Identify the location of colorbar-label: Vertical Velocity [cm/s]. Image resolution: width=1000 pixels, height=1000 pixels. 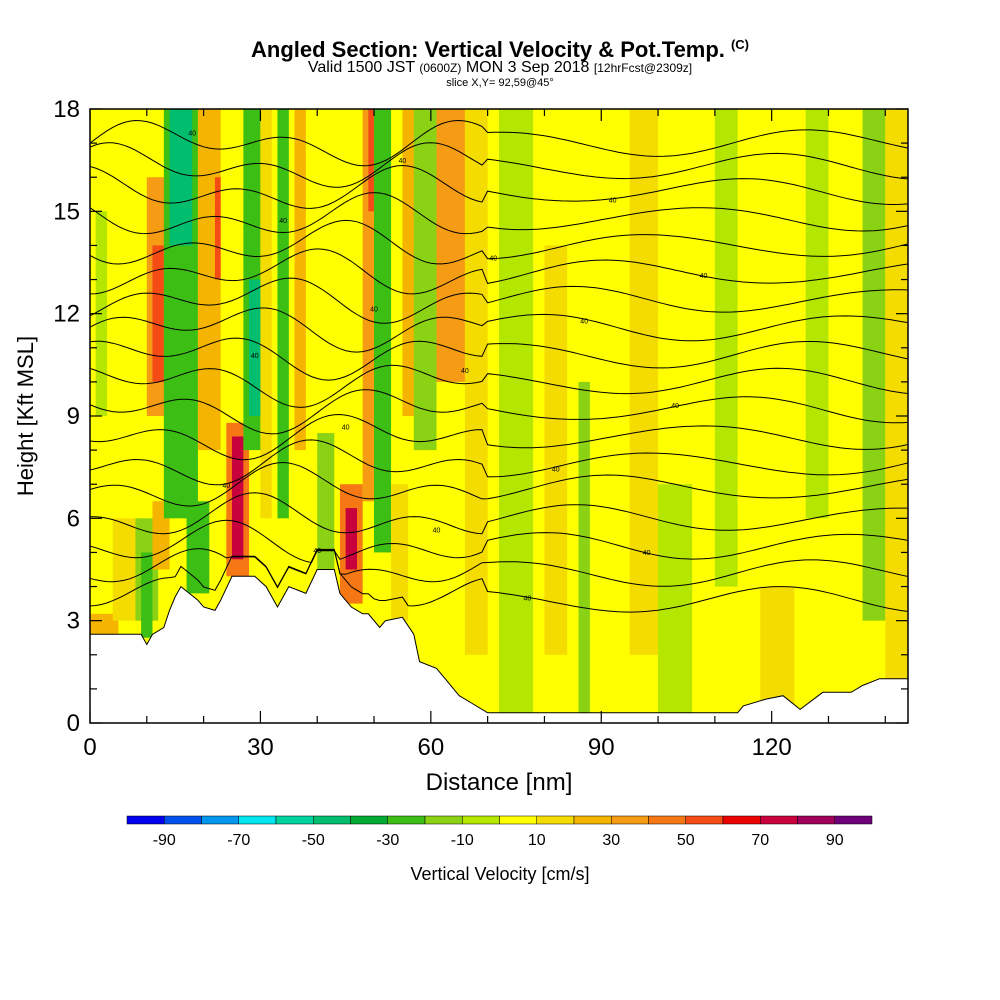
(499, 874).